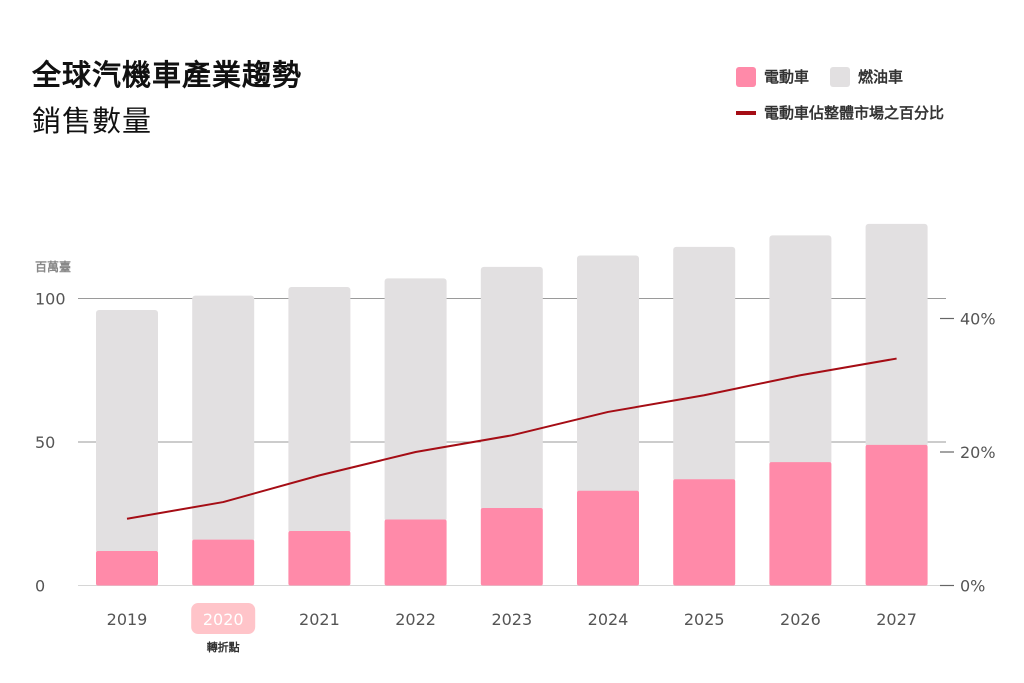 The height and width of the screenshot is (683, 1024). What do you see at coordinates (223, 418) in the screenshot?
I see `bar-ice-2020` at bounding box center [223, 418].